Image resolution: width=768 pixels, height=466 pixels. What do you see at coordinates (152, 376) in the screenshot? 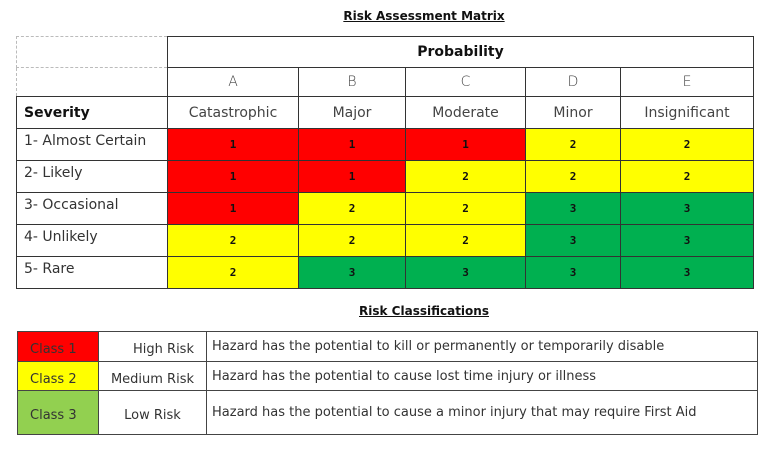
I see `risk-level: Medium Risk` at bounding box center [152, 376].